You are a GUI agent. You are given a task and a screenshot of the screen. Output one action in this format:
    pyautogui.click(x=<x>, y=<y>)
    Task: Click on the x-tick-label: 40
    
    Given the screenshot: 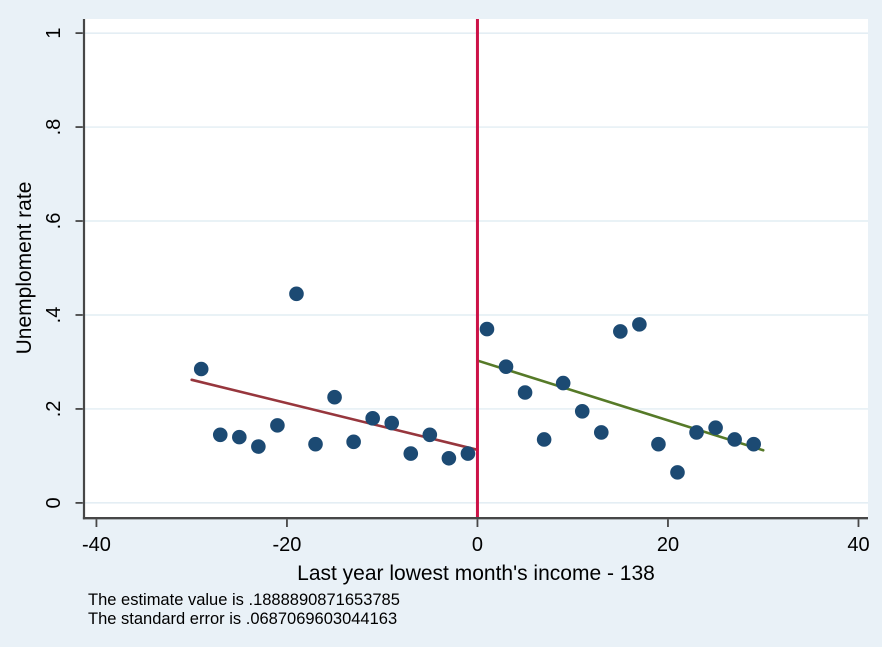 What is the action you would take?
    pyautogui.click(x=858, y=545)
    